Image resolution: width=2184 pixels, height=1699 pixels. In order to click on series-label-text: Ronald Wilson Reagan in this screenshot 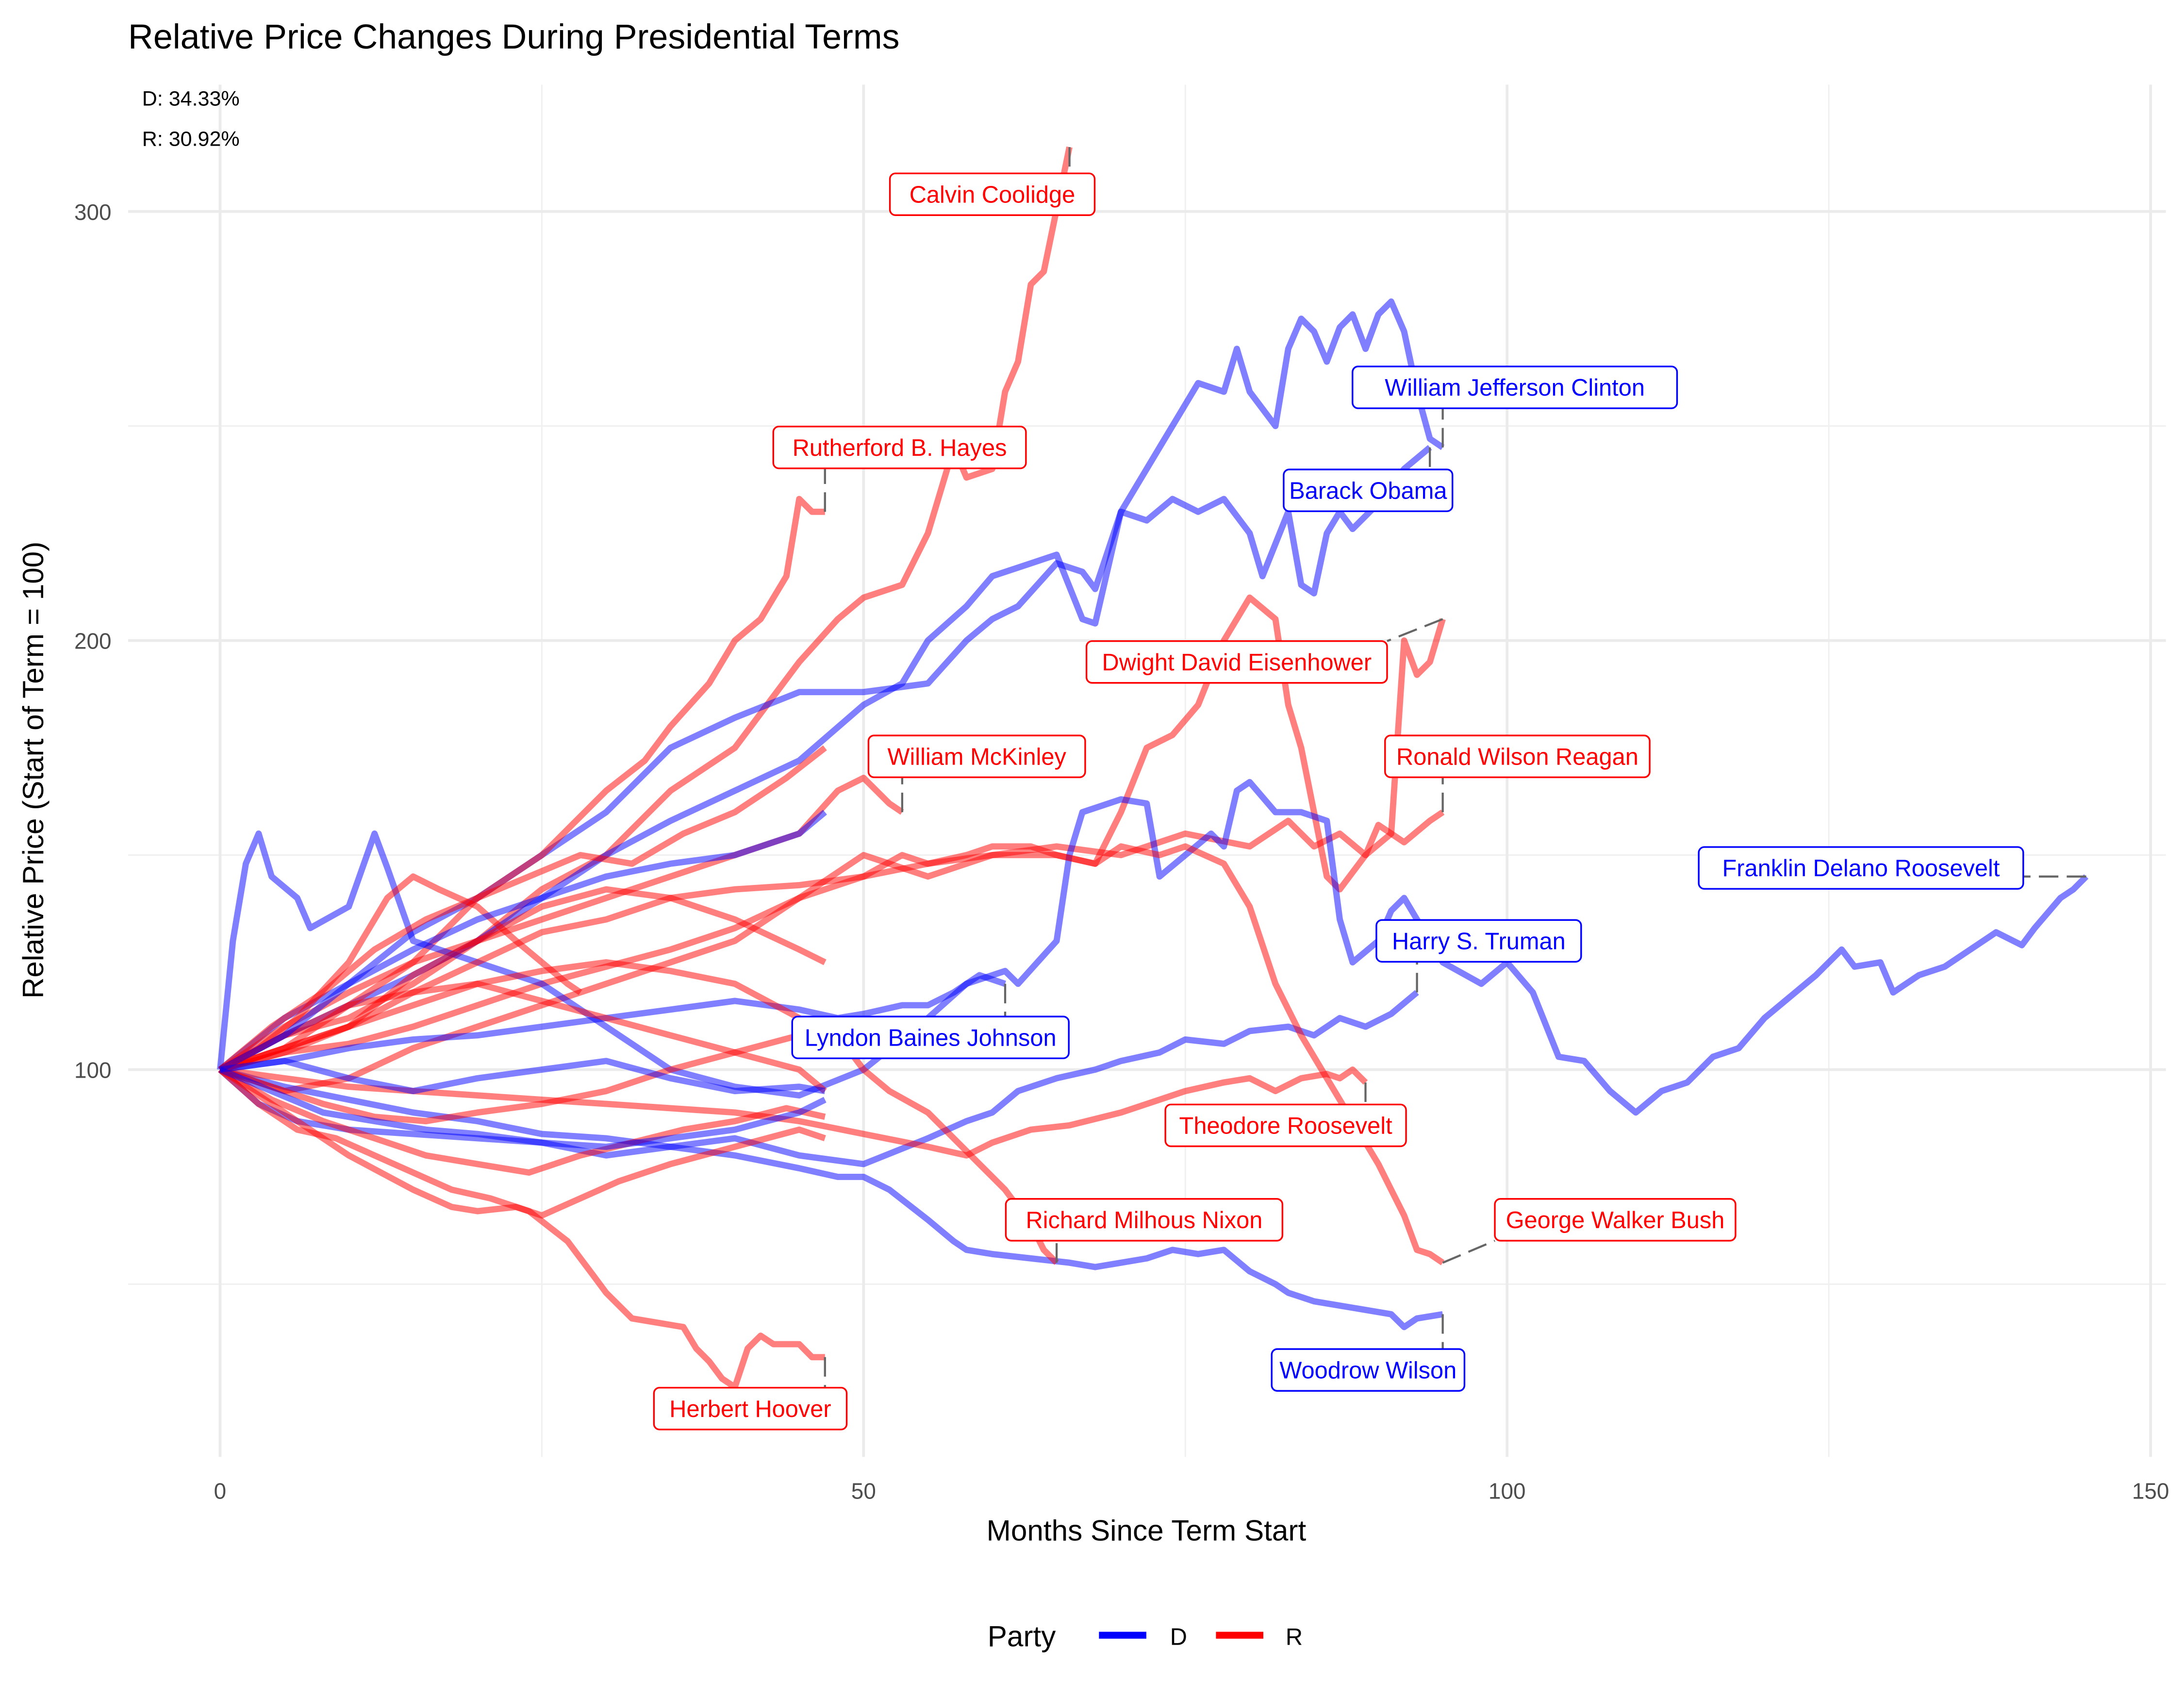, I will do `click(1517, 757)`.